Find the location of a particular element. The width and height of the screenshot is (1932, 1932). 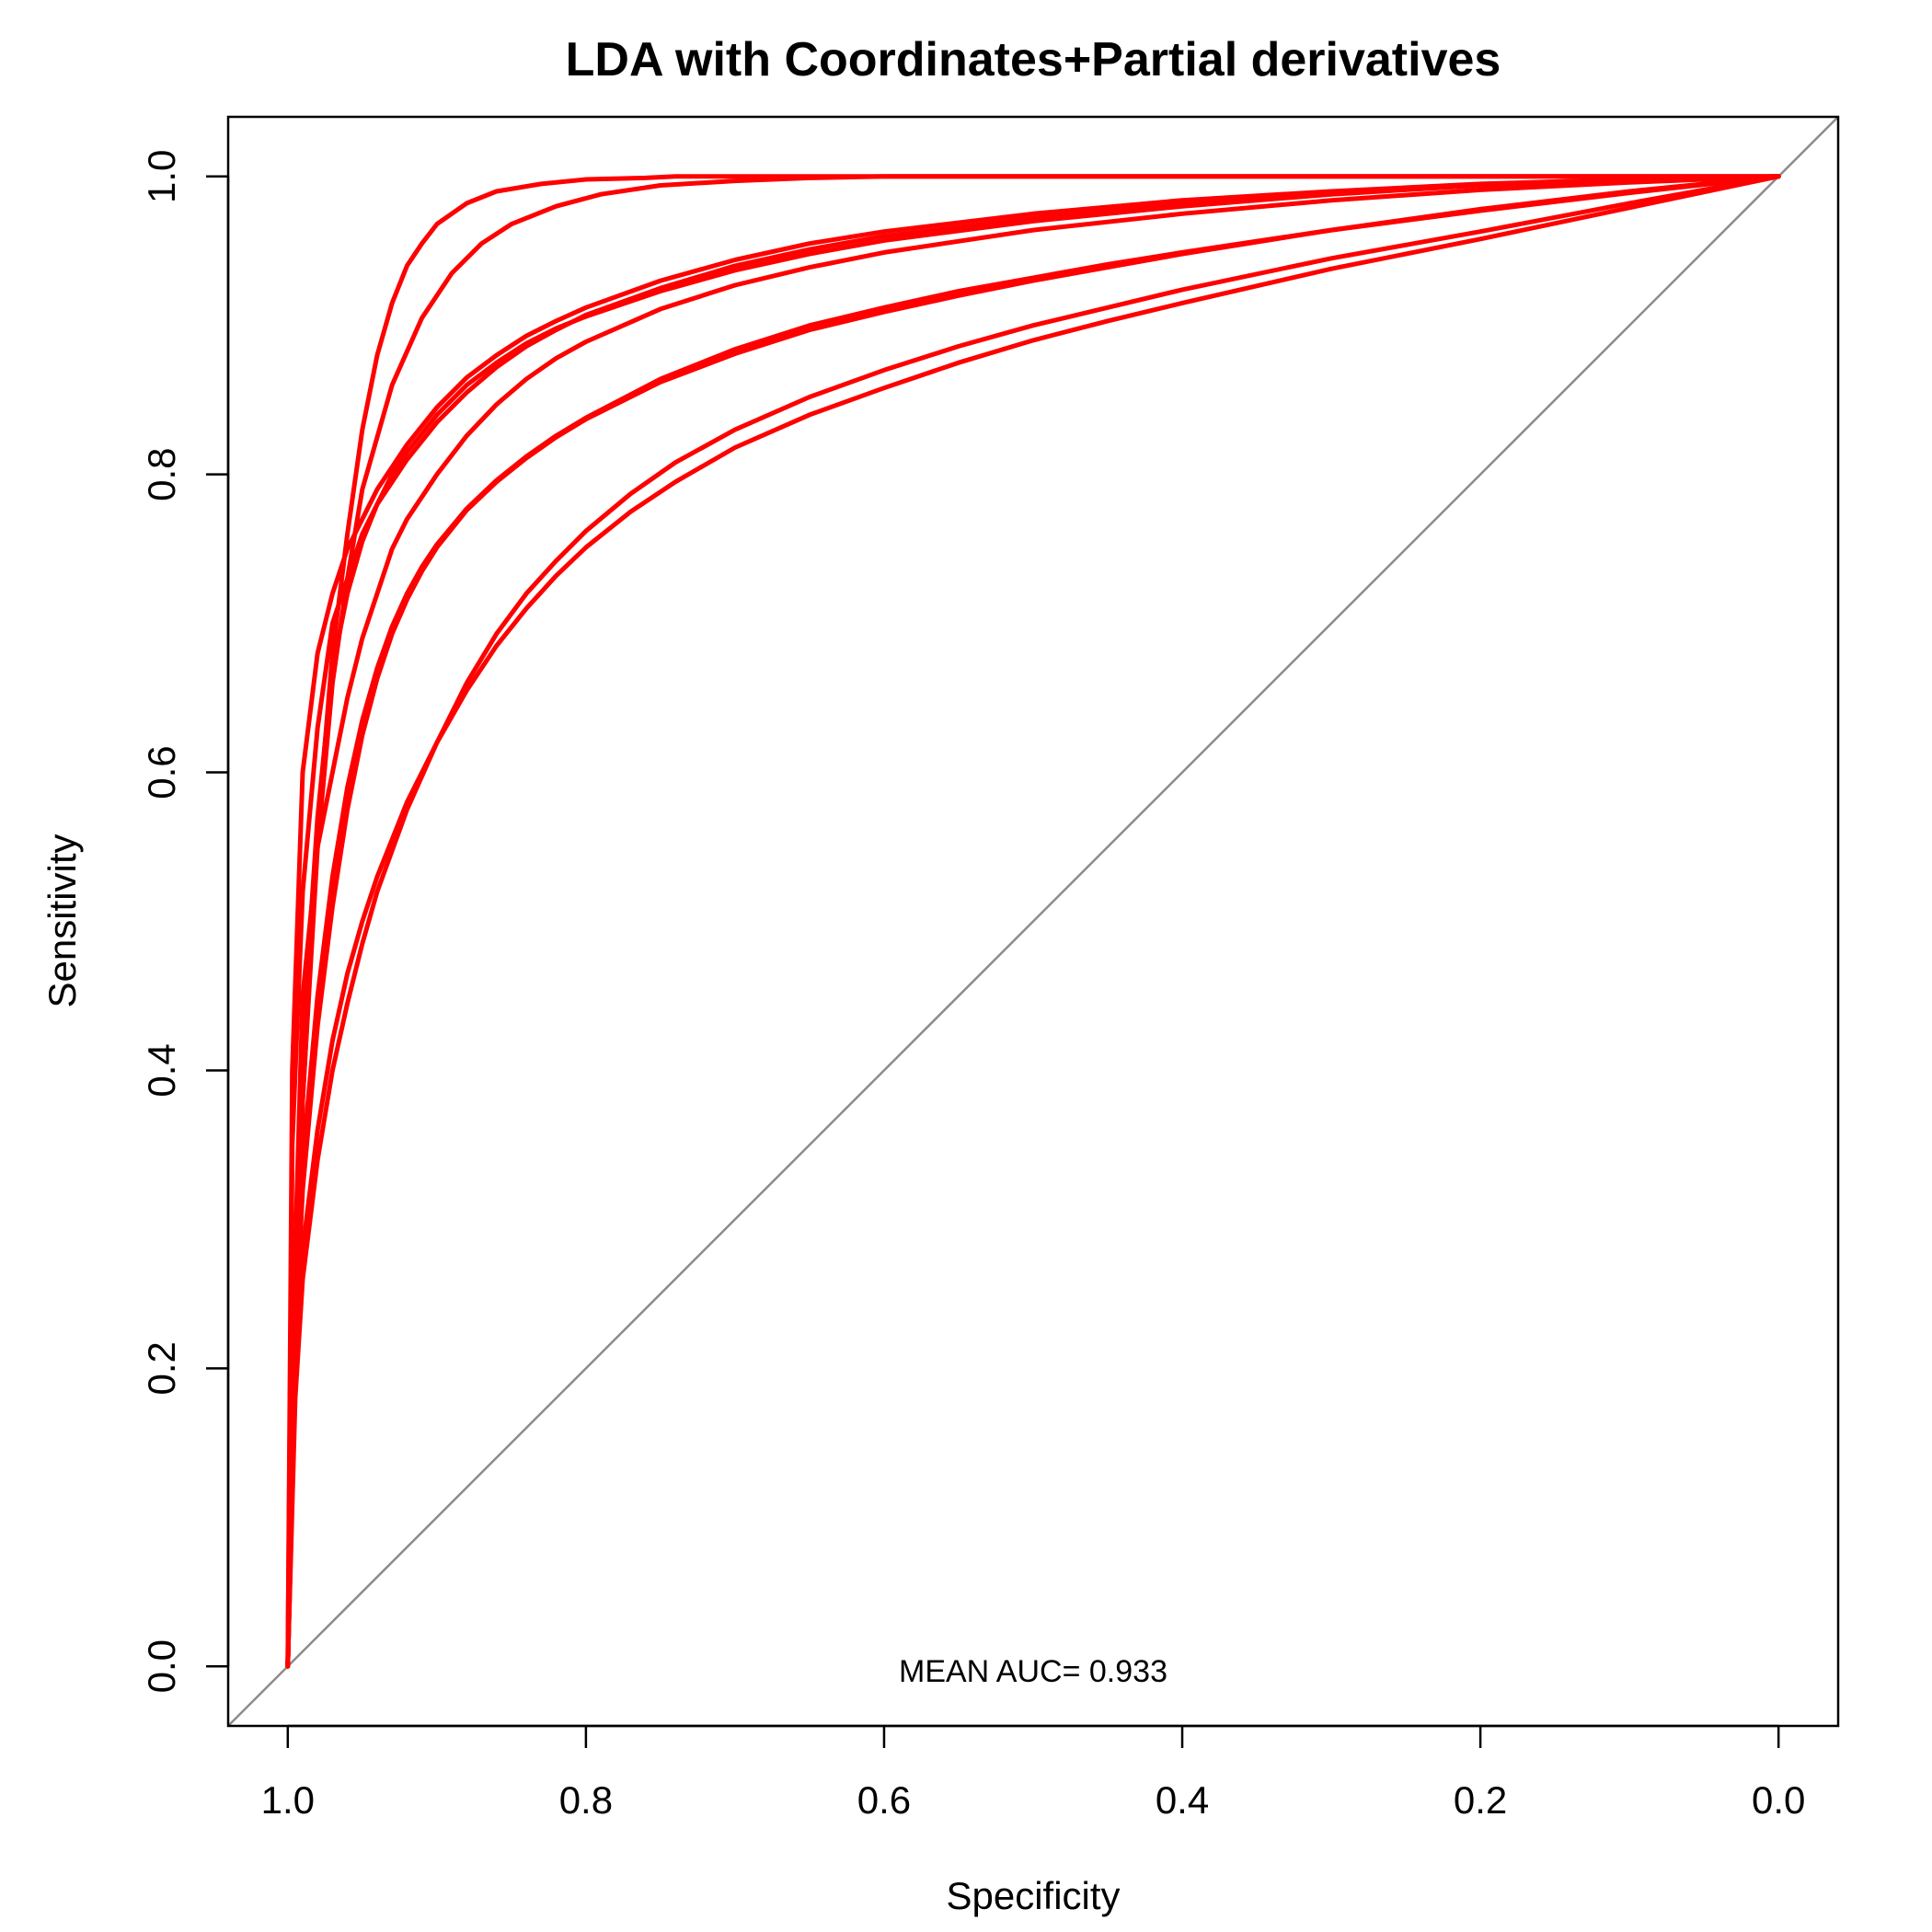

y-tick-label: 0.8 is located at coordinates (161, 473).